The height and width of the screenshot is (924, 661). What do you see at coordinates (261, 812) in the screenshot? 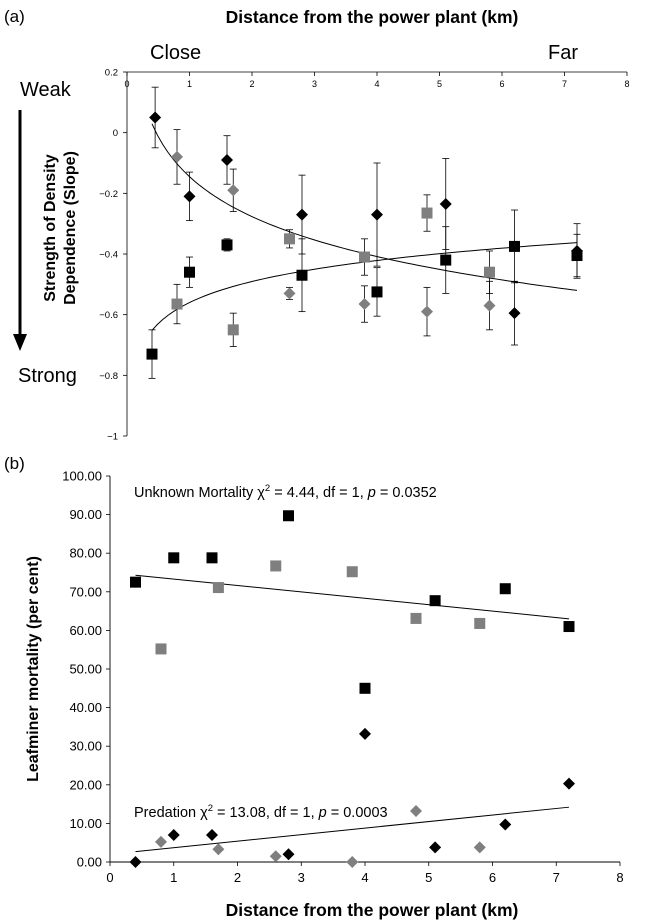
I see `predation-annotation: Predation χ2 = 13.08, df = 1, p = 0.0003` at bounding box center [261, 812].